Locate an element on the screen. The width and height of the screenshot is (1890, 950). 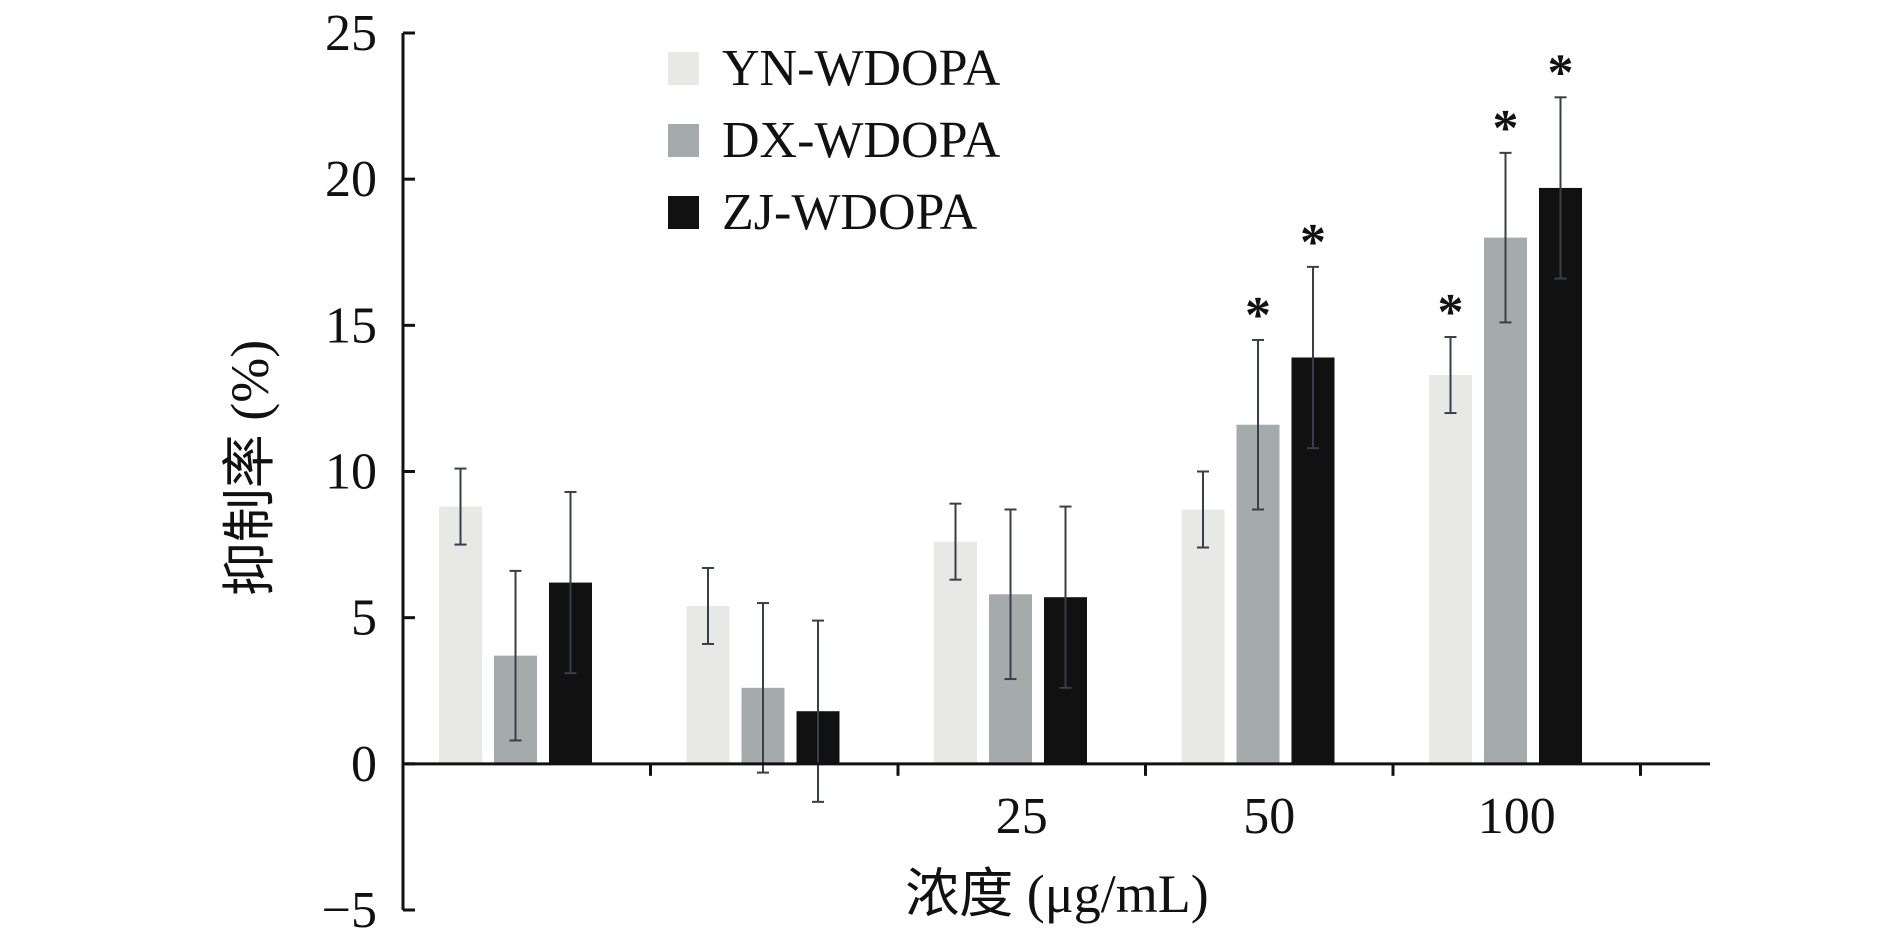
y-tick-label: 25 is located at coordinates (351, 33).